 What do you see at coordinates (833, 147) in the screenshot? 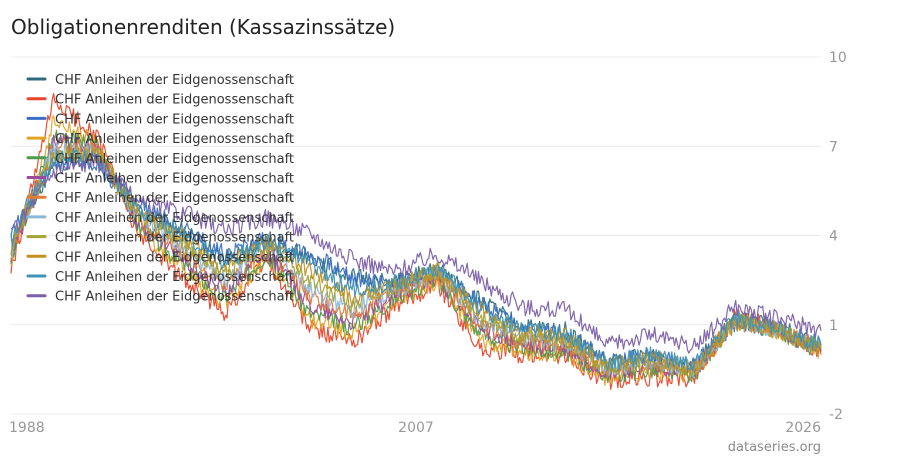
I see `y-tick-label: 7` at bounding box center [833, 147].